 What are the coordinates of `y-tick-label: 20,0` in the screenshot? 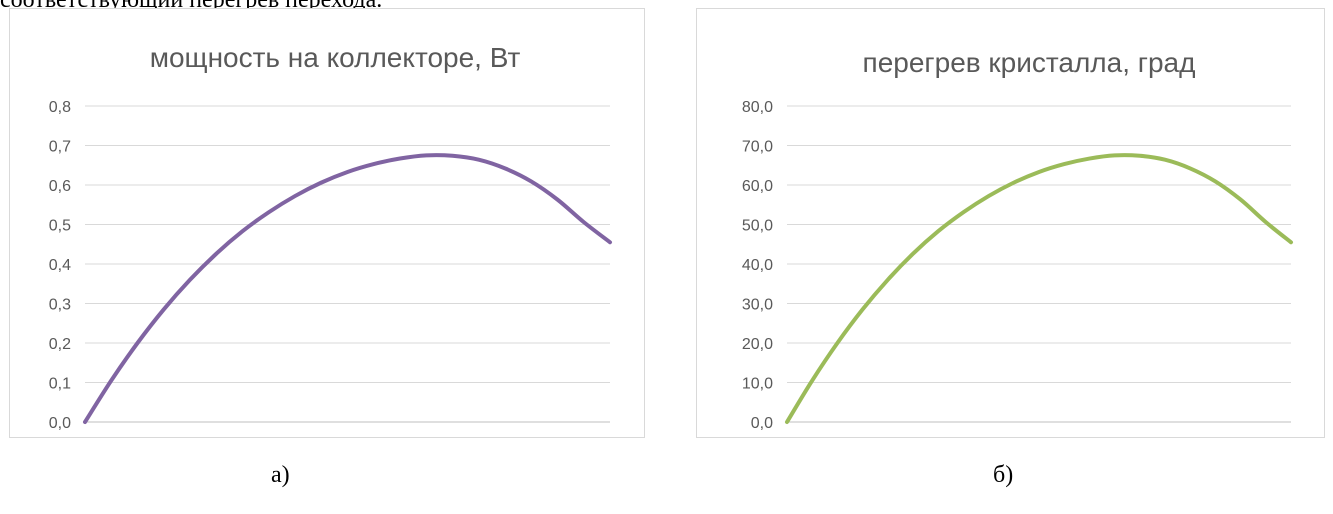 It's located at (757, 344).